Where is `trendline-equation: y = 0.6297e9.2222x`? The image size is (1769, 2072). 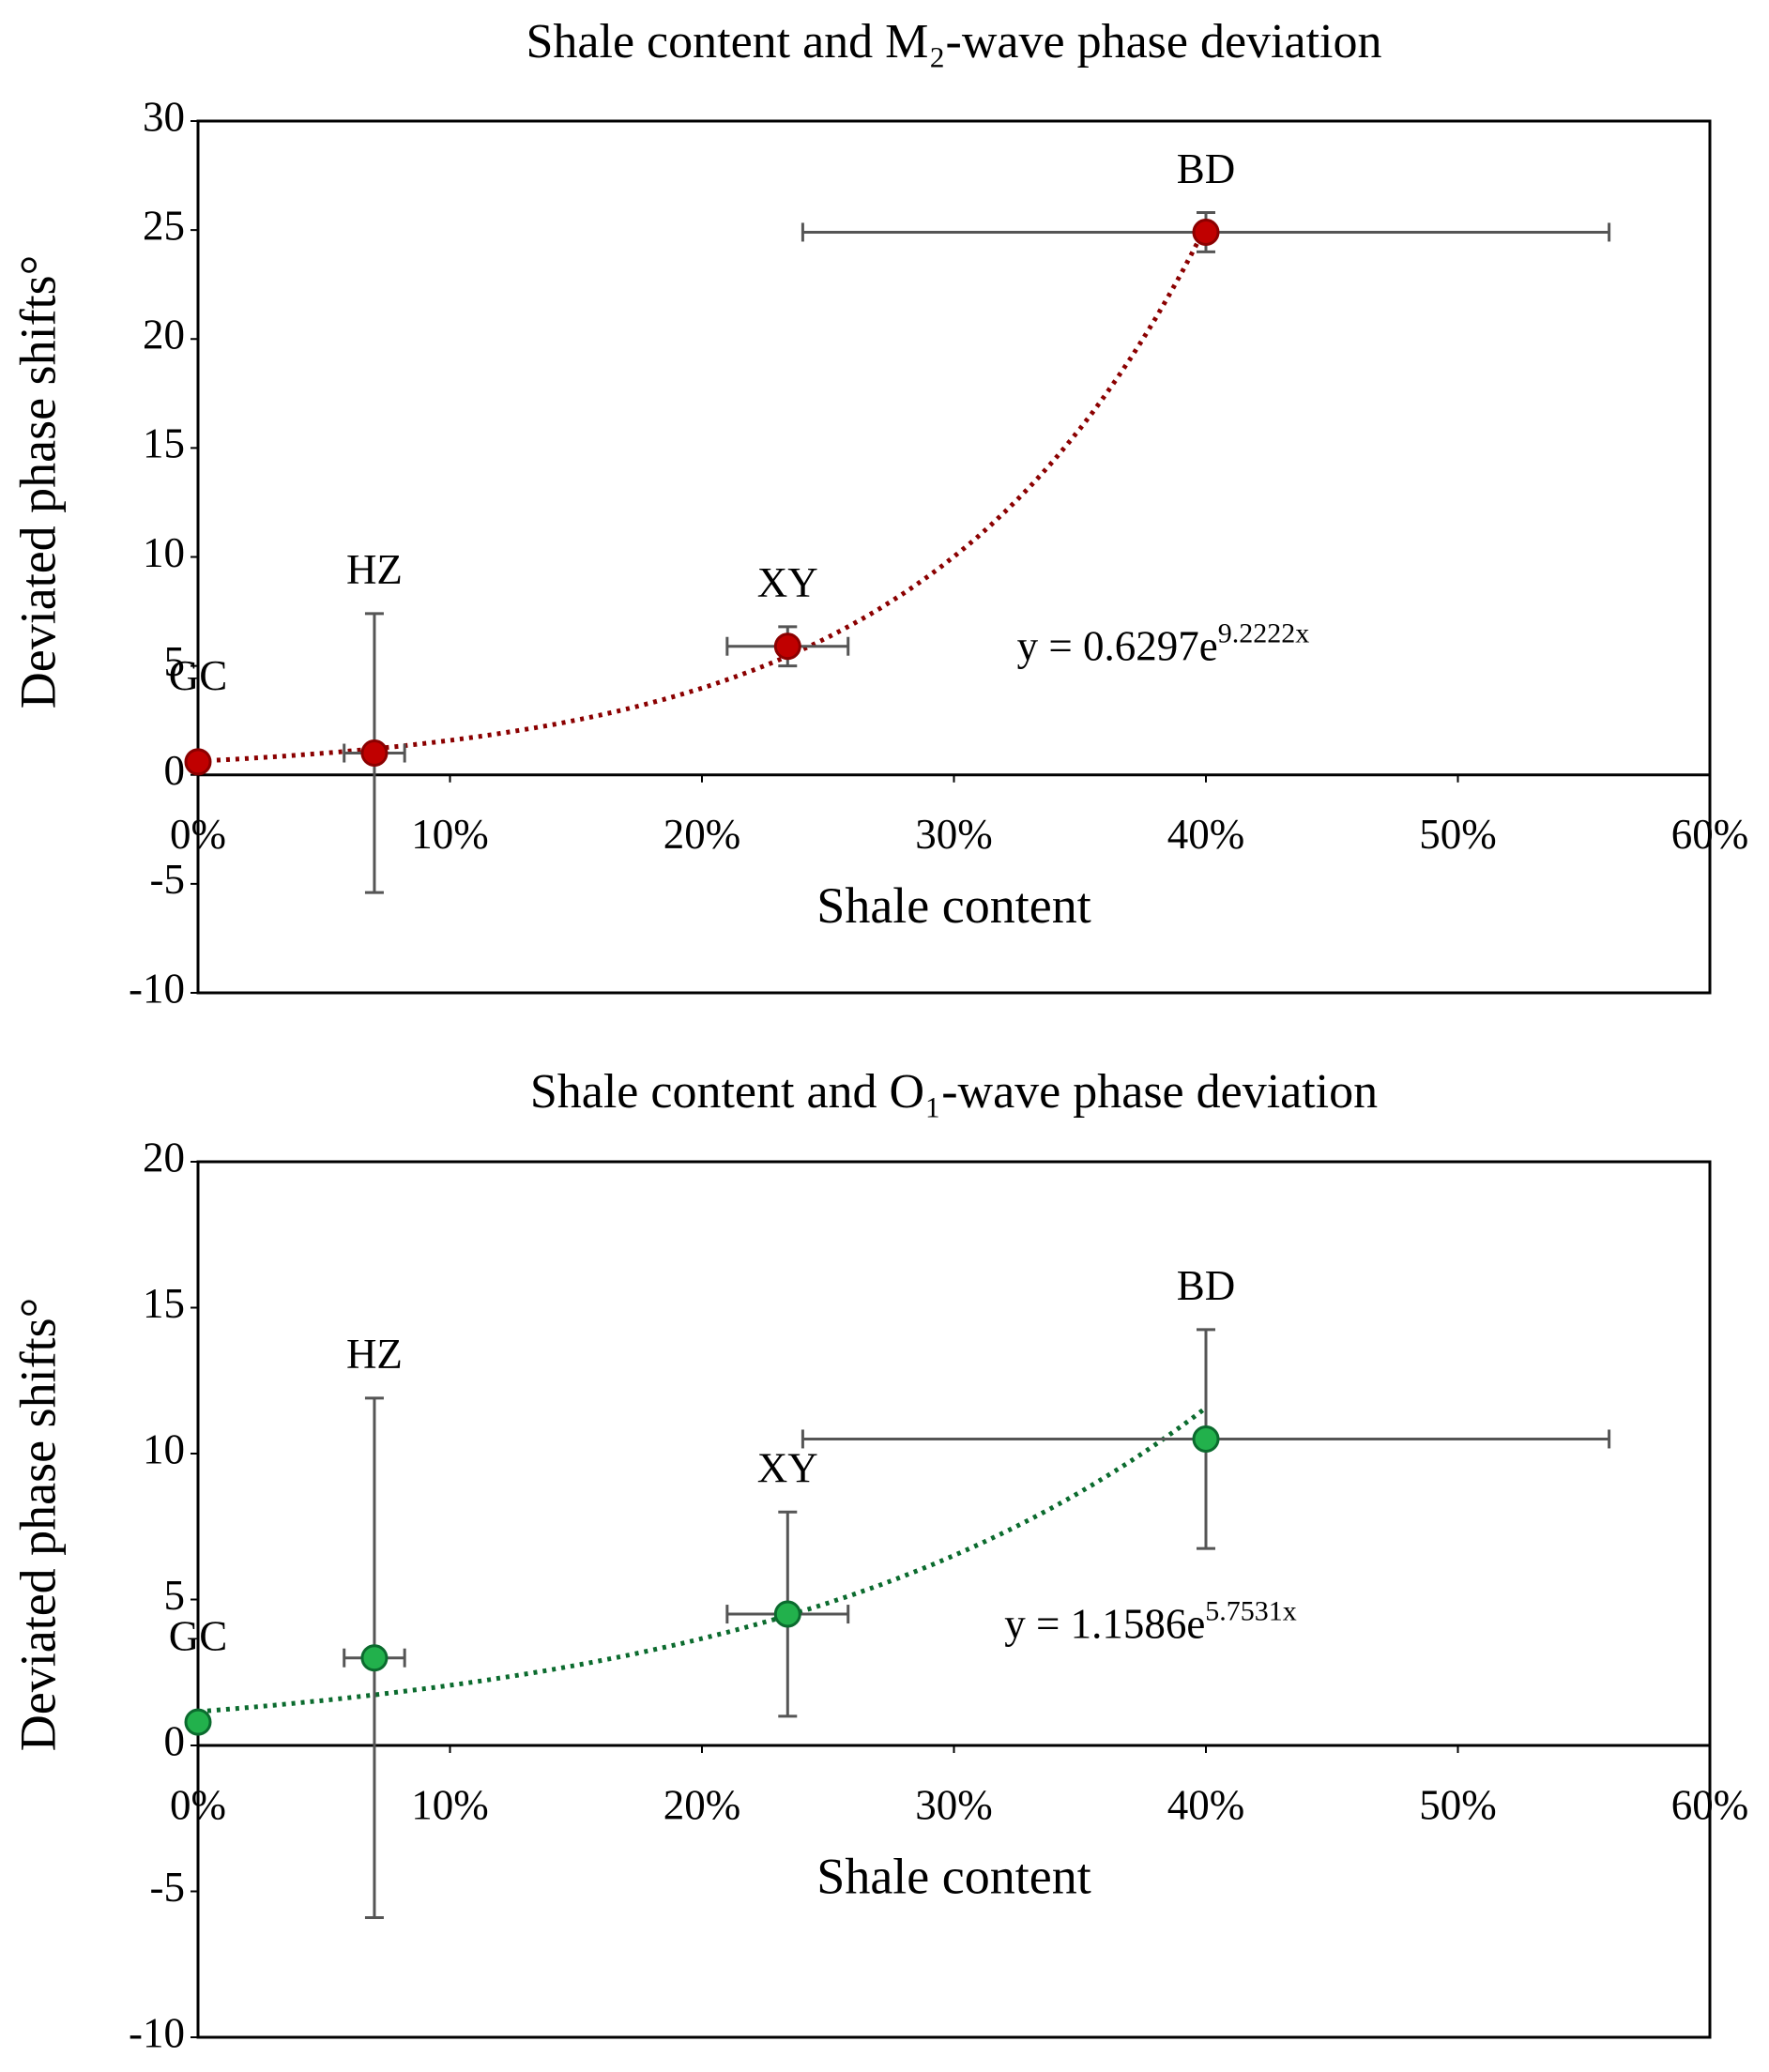
trendline-equation: y = 0.6297e9.2222x is located at coordinates (1164, 643).